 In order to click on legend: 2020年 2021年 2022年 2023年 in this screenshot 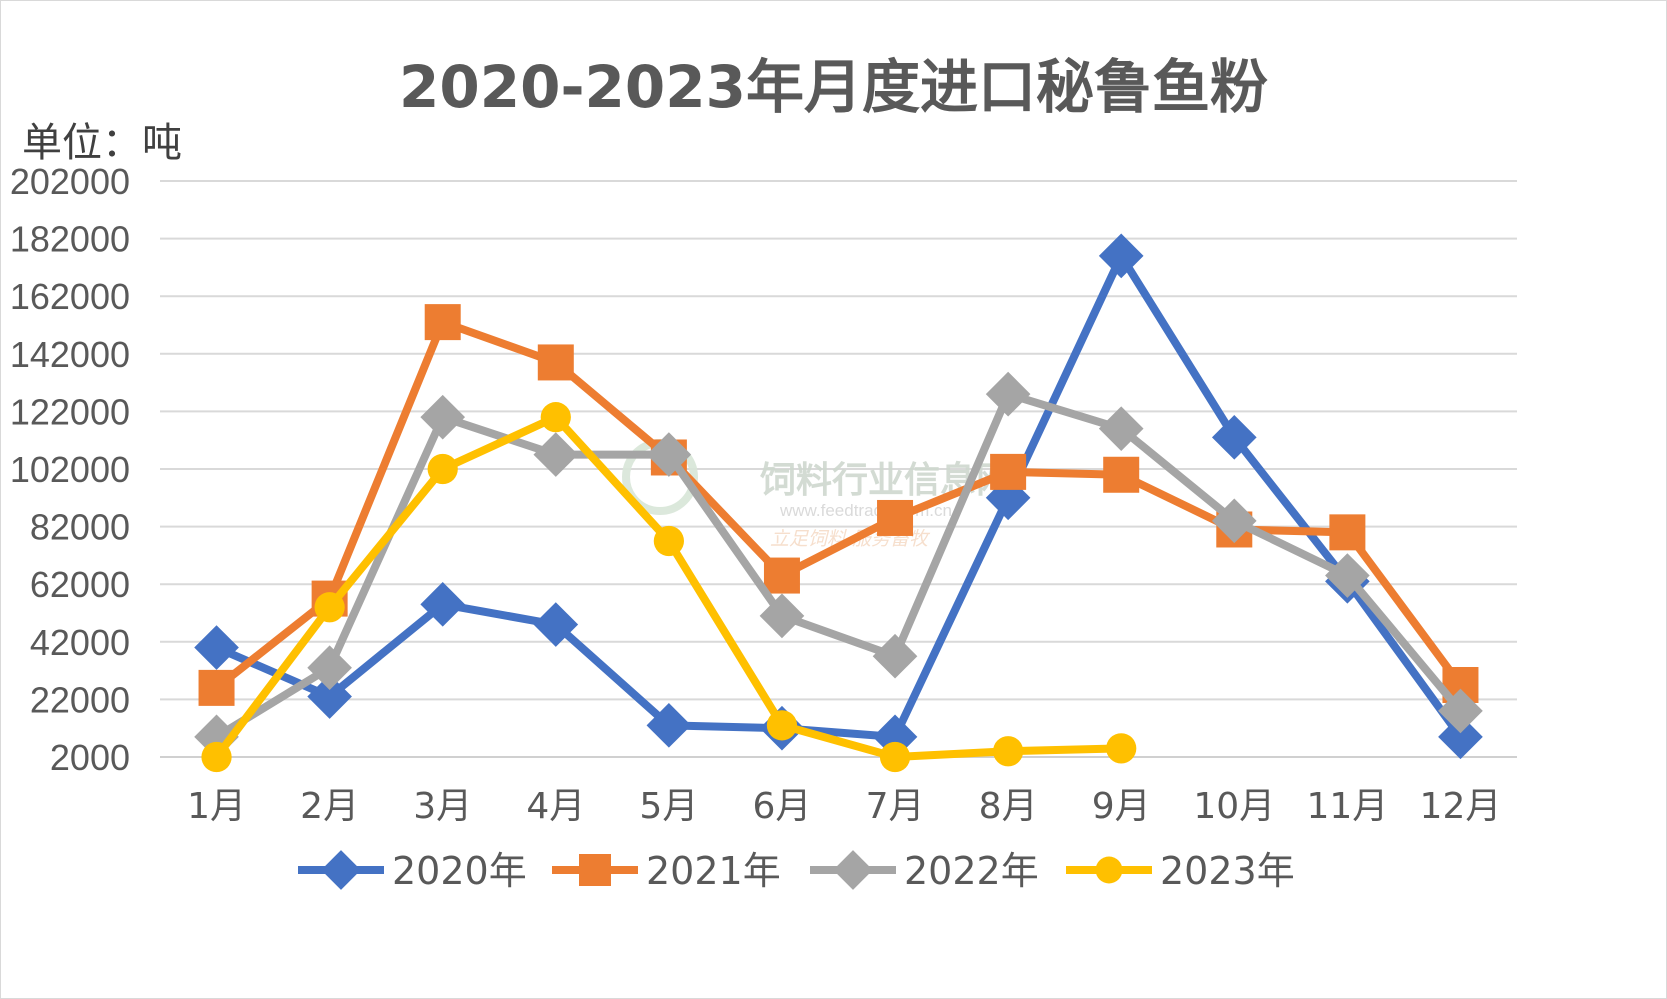, I will do `click(796, 871)`.